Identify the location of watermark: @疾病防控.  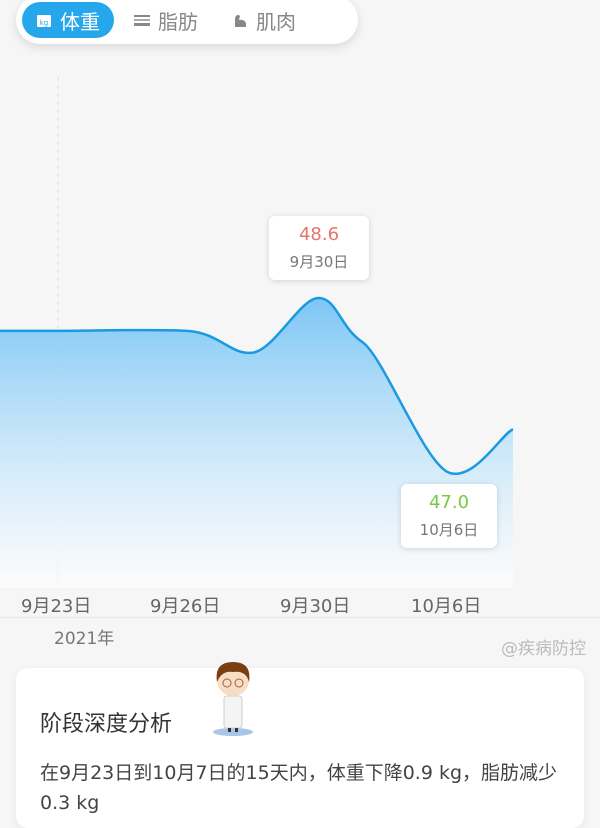
(543, 649).